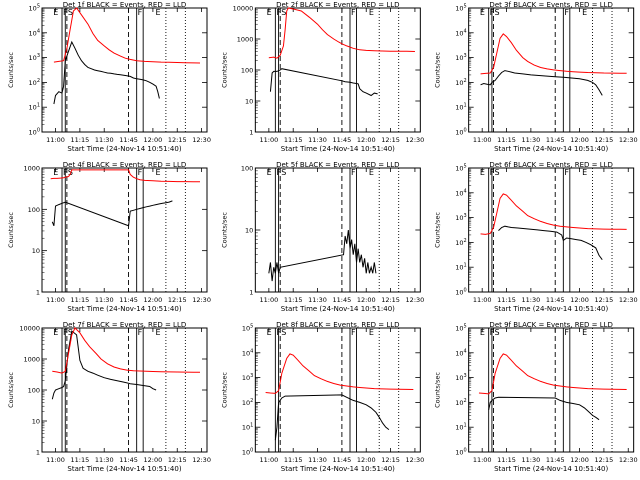 The width and height of the screenshot is (640, 480). Describe the element at coordinates (247, 427) in the screenshot. I see `y-tick-label: 10¹` at that location.